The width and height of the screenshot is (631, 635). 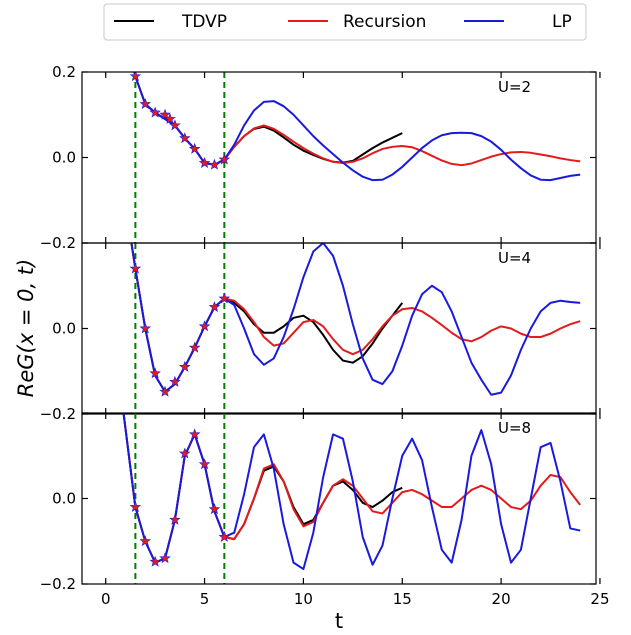 I want to click on panel-annotation: U=2, so click(x=514, y=87).